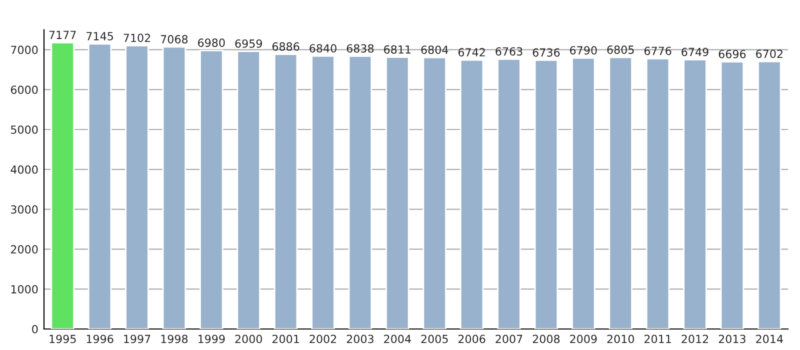 This screenshot has height=350, width=800. Describe the element at coordinates (583, 339) in the screenshot. I see `x-tick-label: 2009` at that location.